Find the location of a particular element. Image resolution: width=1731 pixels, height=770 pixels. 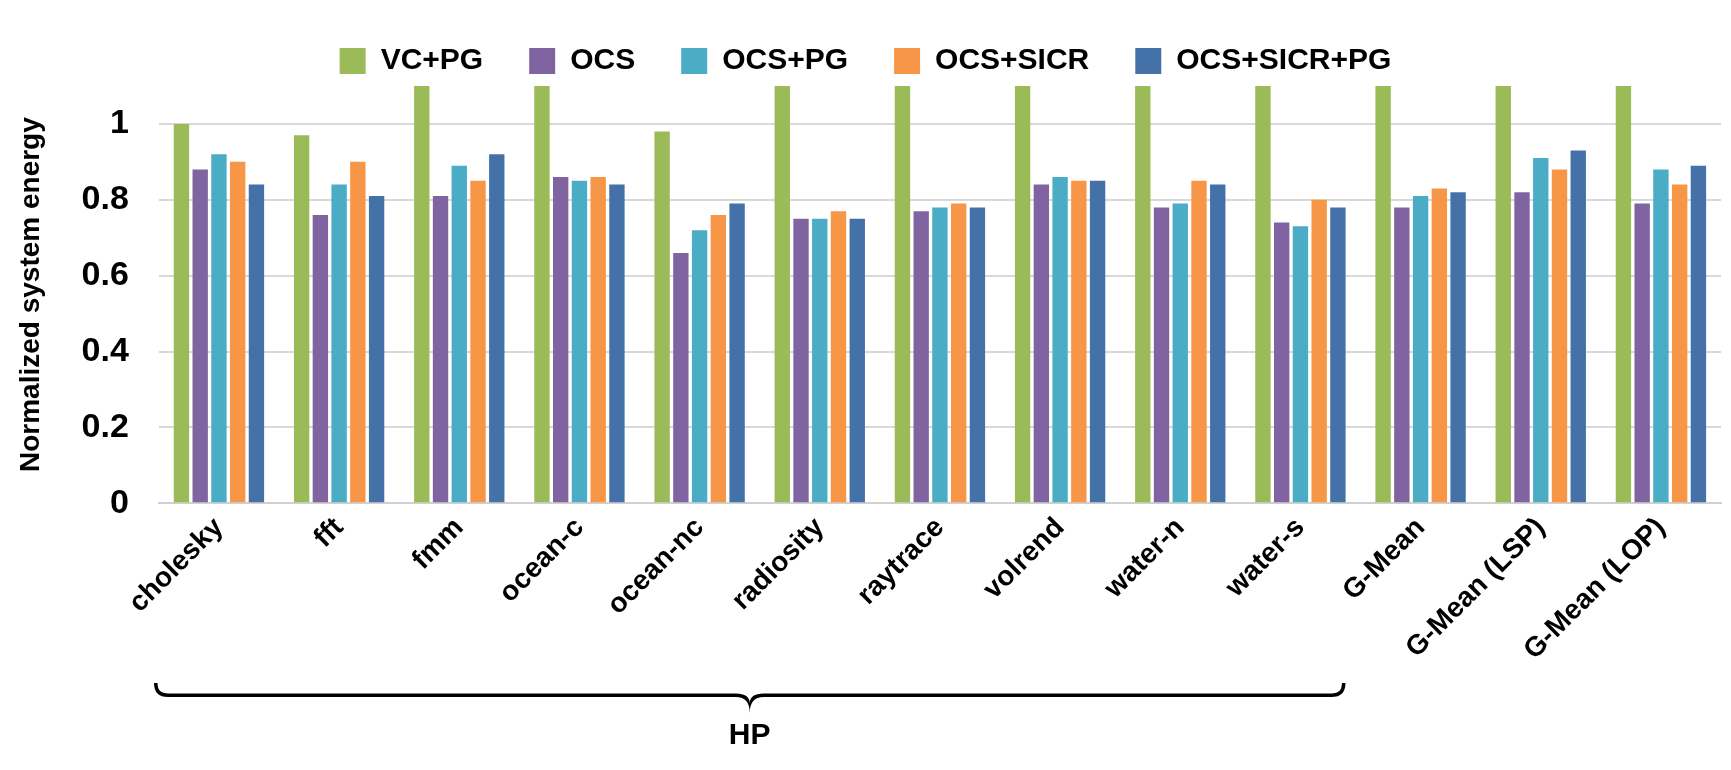

legend-label: OCS+SICR+PG is located at coordinates (1284, 59).